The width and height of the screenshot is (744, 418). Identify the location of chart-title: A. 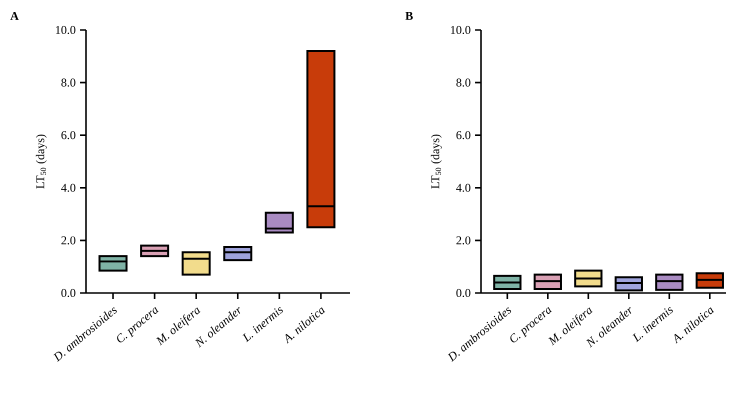
(14, 16).